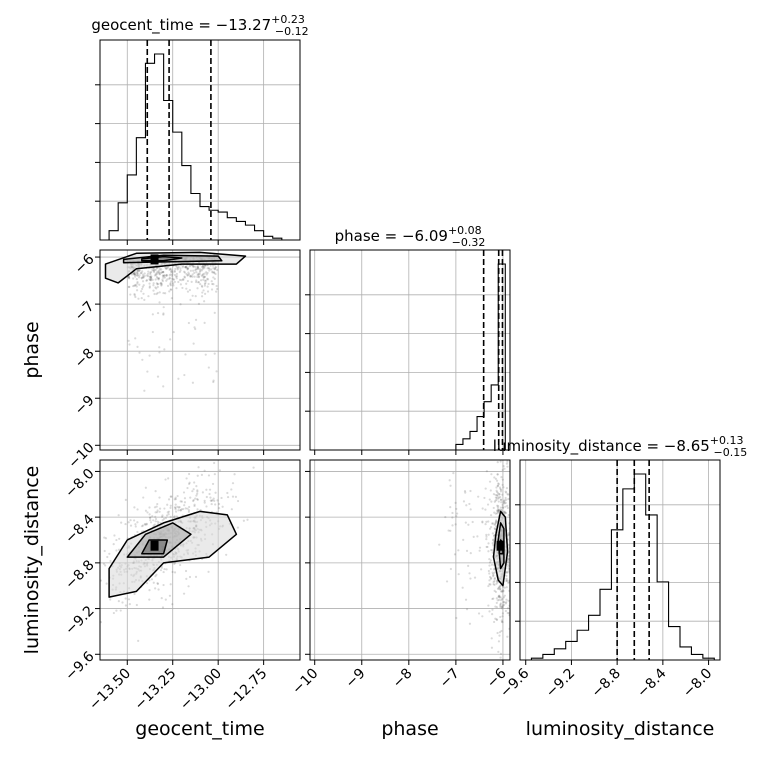  Describe the element at coordinates (410, 236) in the screenshot. I see `title-phase: phase = −6.09+0.08 −0.32` at that location.